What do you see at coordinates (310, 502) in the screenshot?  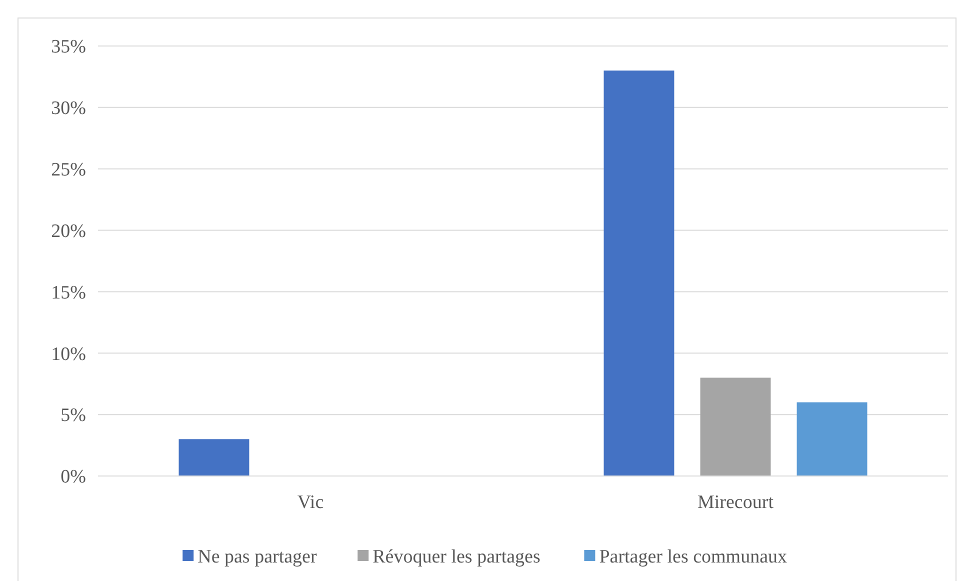 I see `x-tick-label: Vic` at bounding box center [310, 502].